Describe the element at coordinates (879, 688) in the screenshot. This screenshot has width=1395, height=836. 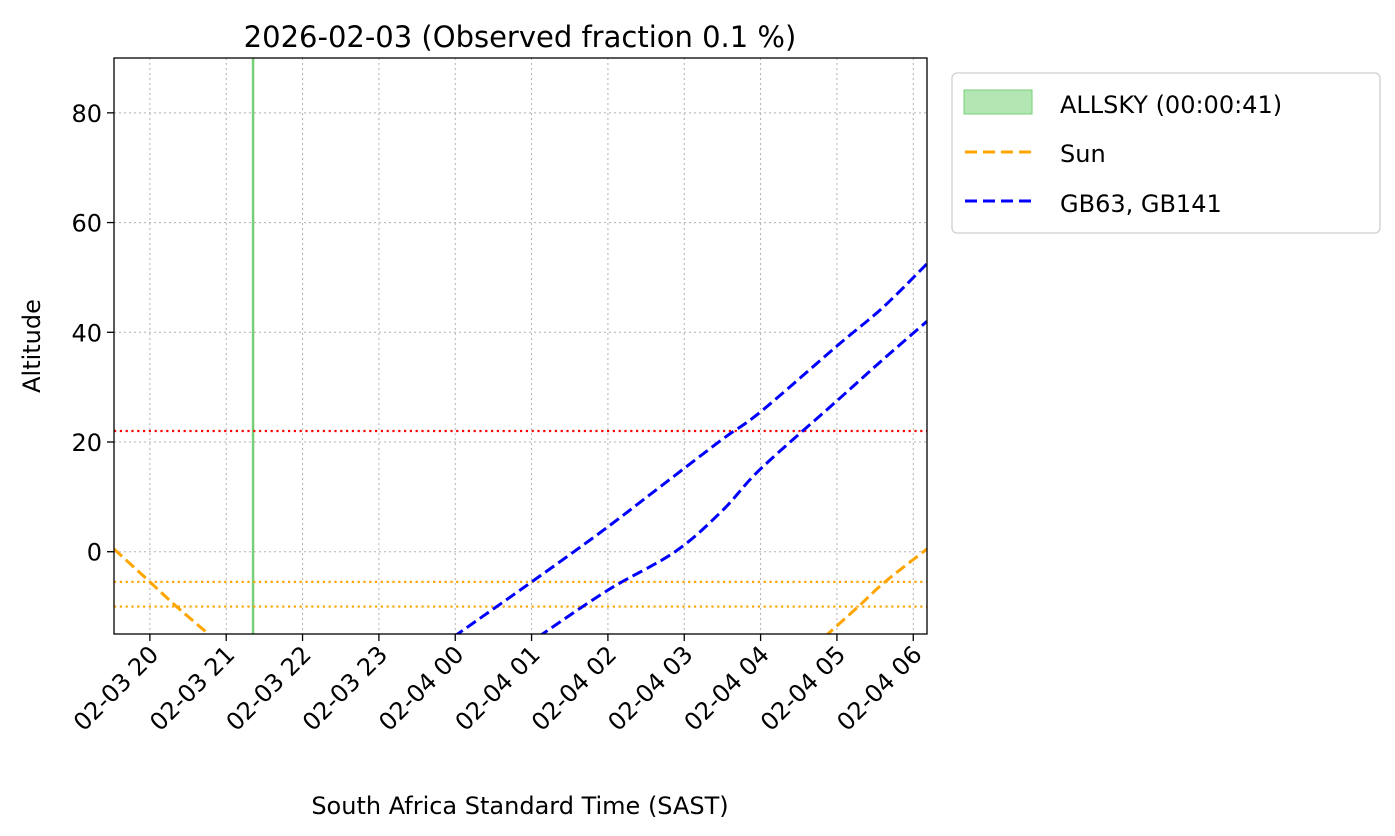
I see `x-tick-label: 02-04 06` at that location.